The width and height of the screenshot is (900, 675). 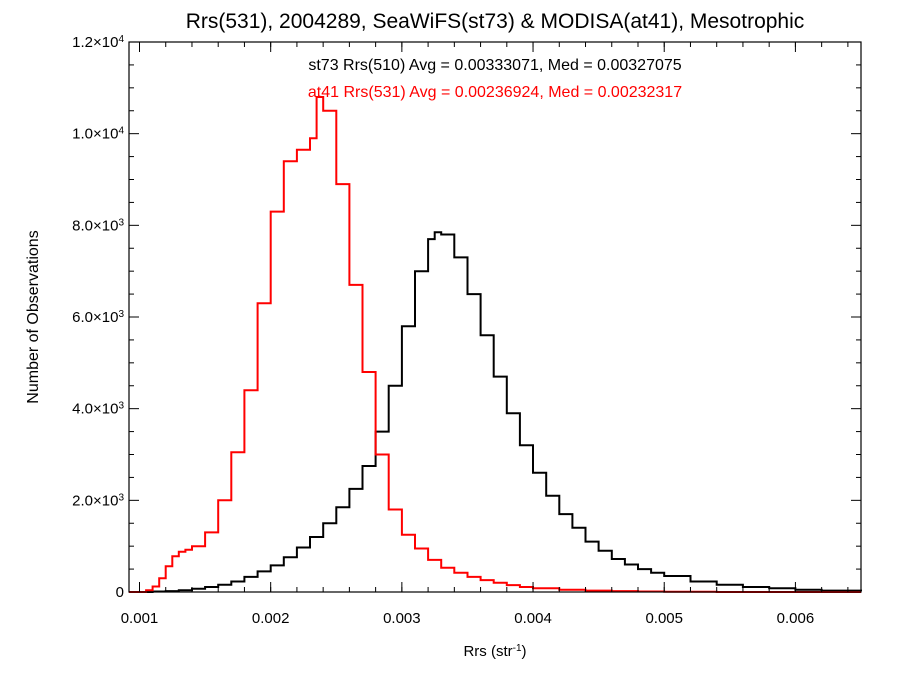 What do you see at coordinates (664, 618) in the screenshot?
I see `x-tick-label: 0.005` at bounding box center [664, 618].